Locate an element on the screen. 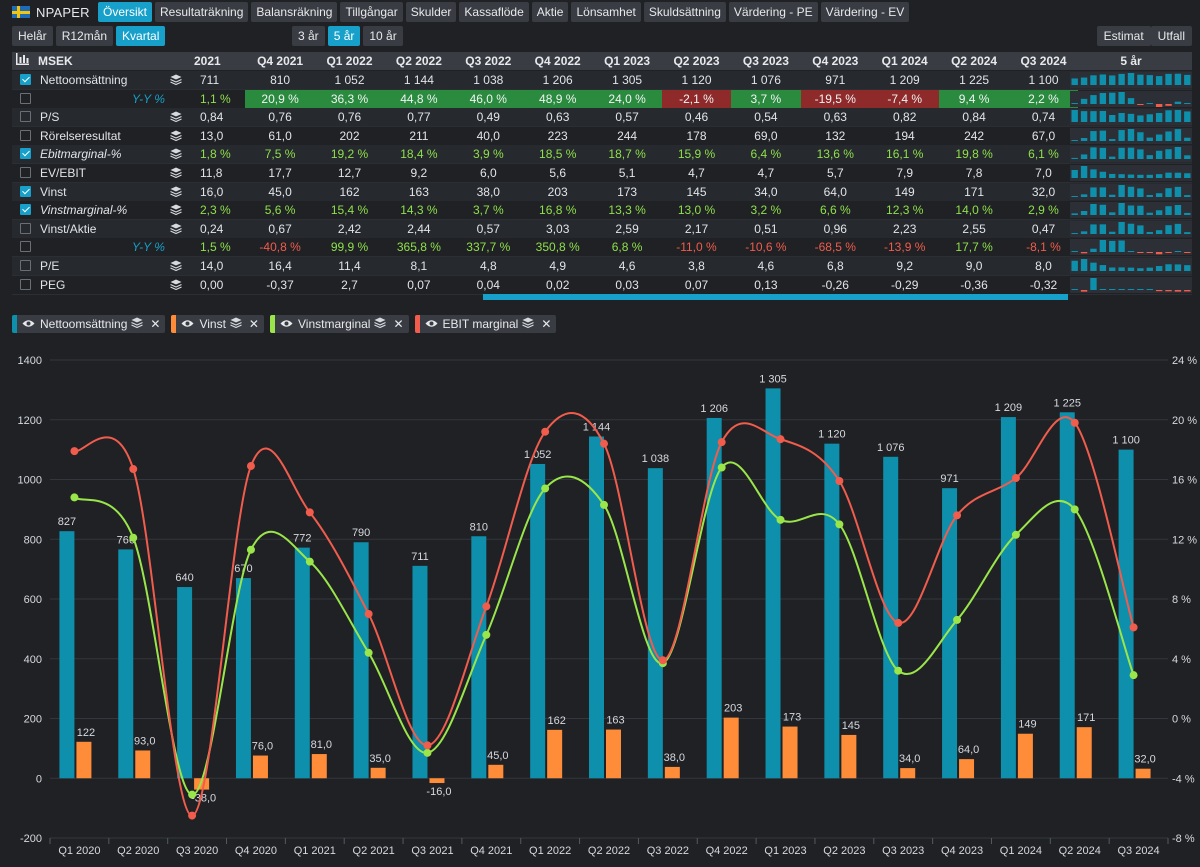 The image size is (1200, 867). tab-lonsamhet: Lönsamhet is located at coordinates (606, 12).